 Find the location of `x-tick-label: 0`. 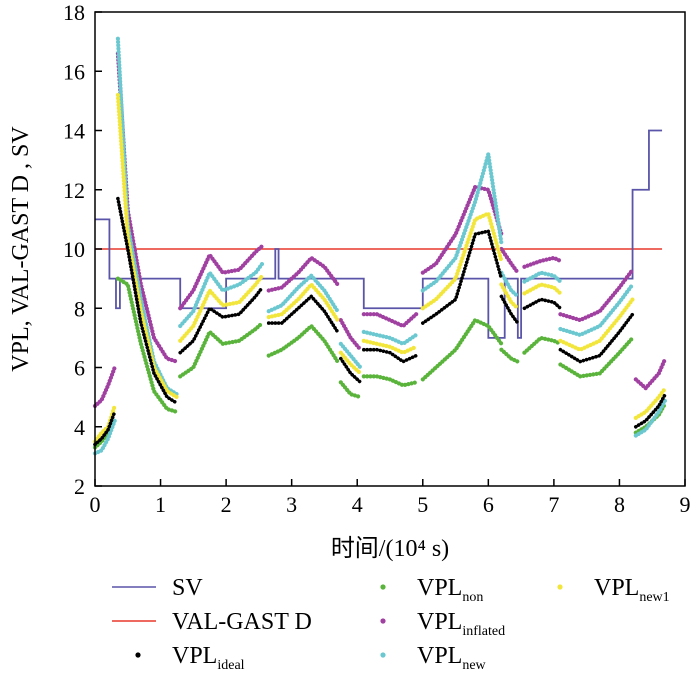

x-tick-label: 0 is located at coordinates (95, 504).